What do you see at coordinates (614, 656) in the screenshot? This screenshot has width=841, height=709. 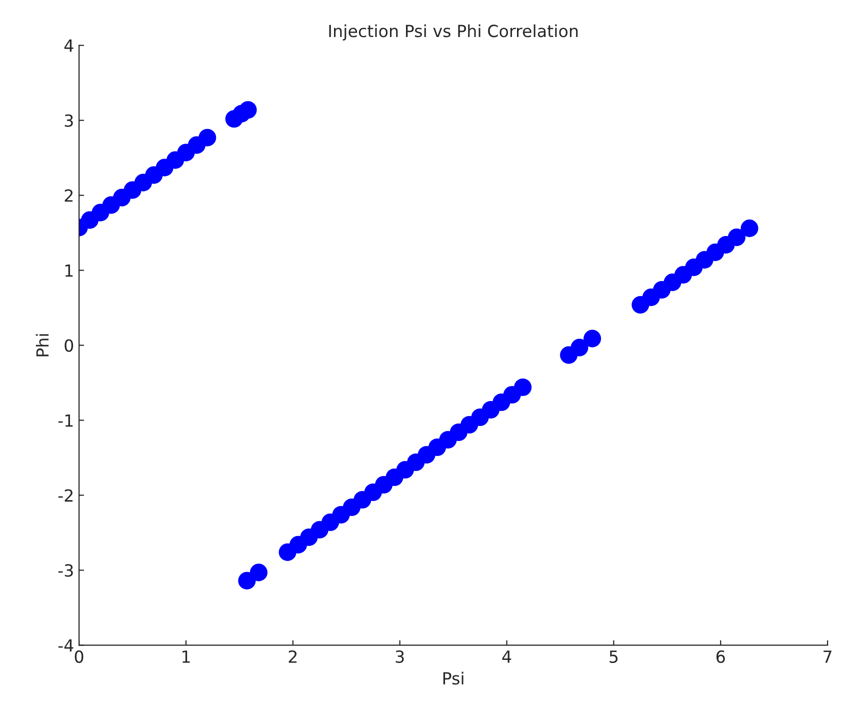 I see `x-tick-label: 5` at bounding box center [614, 656].